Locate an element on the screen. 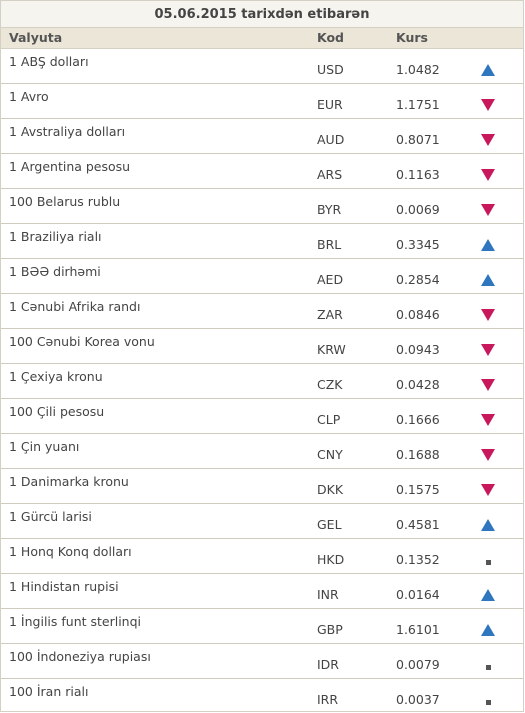 This screenshot has width=525, height=713. column-header-currency: Valyuta is located at coordinates (36, 37).